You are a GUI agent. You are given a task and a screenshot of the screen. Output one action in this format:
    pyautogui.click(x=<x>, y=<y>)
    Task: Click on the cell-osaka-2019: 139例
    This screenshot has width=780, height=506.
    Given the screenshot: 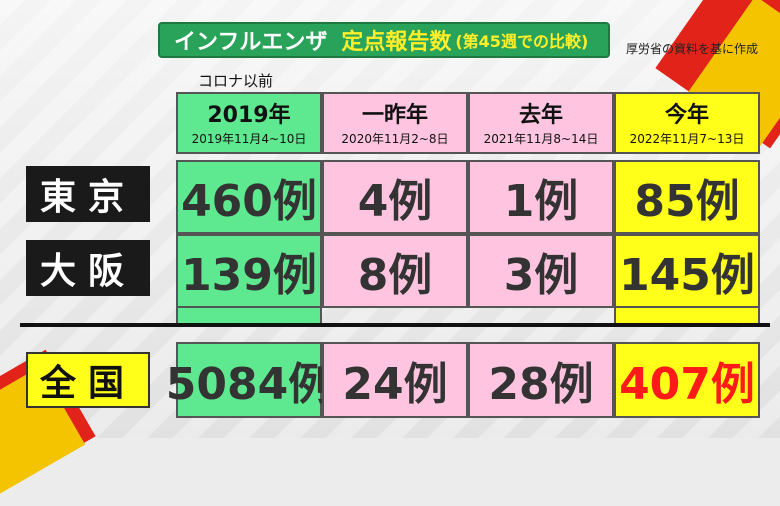 What is the action you would take?
    pyautogui.click(x=249, y=271)
    